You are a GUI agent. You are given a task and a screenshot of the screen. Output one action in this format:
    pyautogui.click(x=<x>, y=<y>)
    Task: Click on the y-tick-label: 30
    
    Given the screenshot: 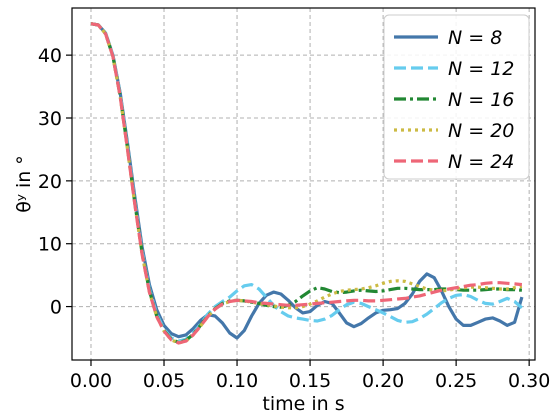 What is the action you would take?
    pyautogui.click(x=50, y=119)
    